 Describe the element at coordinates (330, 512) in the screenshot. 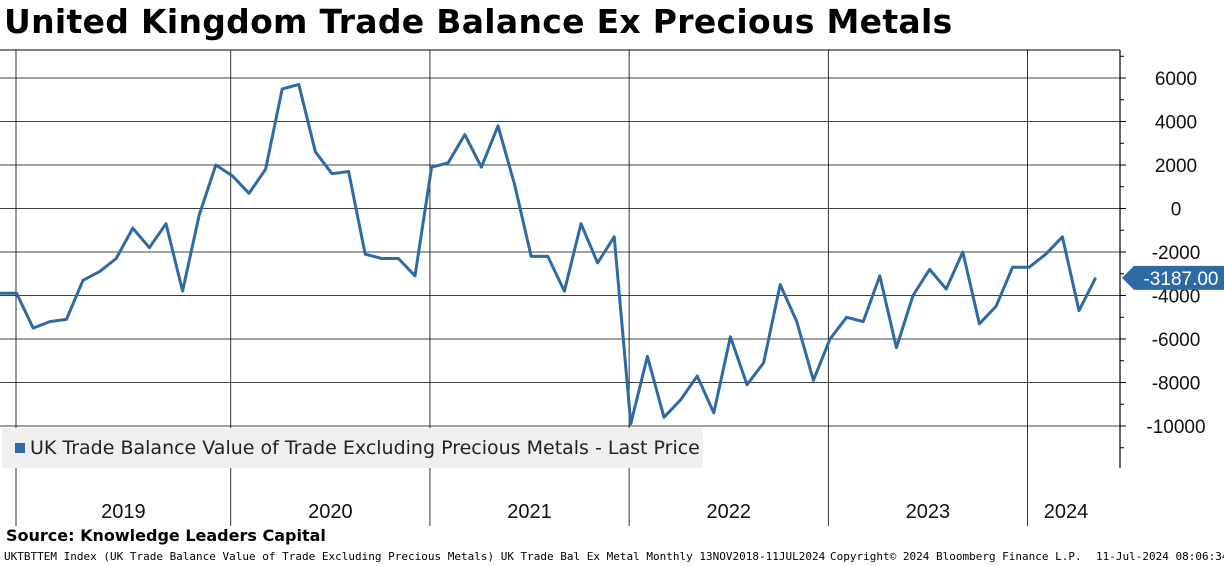

I see `year-label: 2020` at that location.